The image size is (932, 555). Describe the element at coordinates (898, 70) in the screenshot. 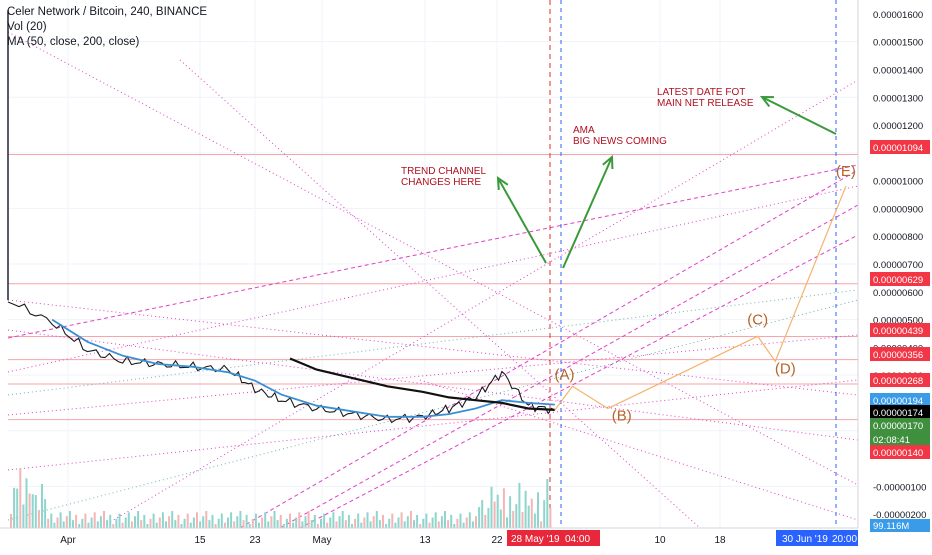

I see `price-tick: 0.00001400` at that location.